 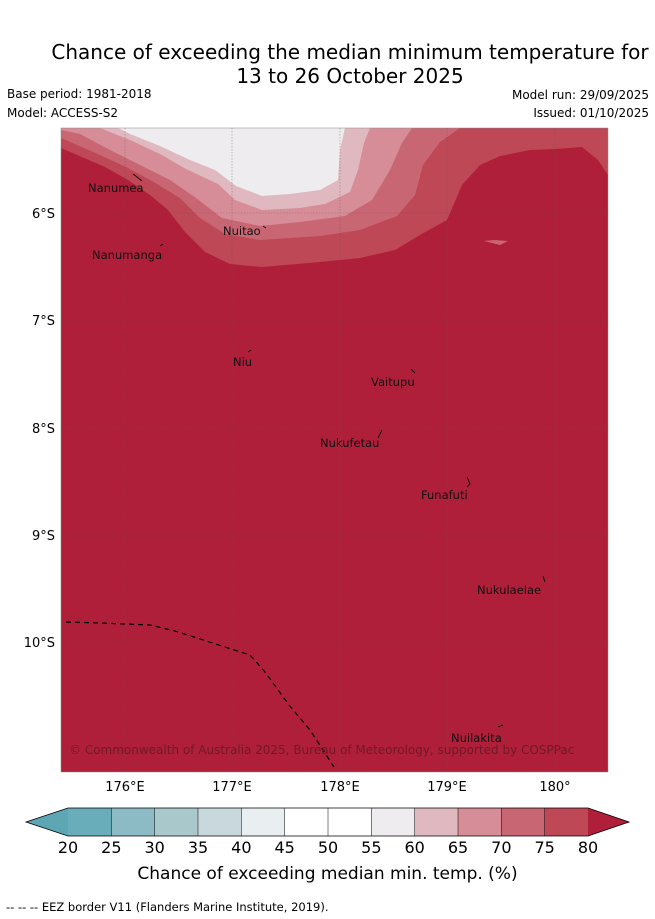 I want to click on place-label-vaitupu: Vaitupu, so click(x=393, y=382).